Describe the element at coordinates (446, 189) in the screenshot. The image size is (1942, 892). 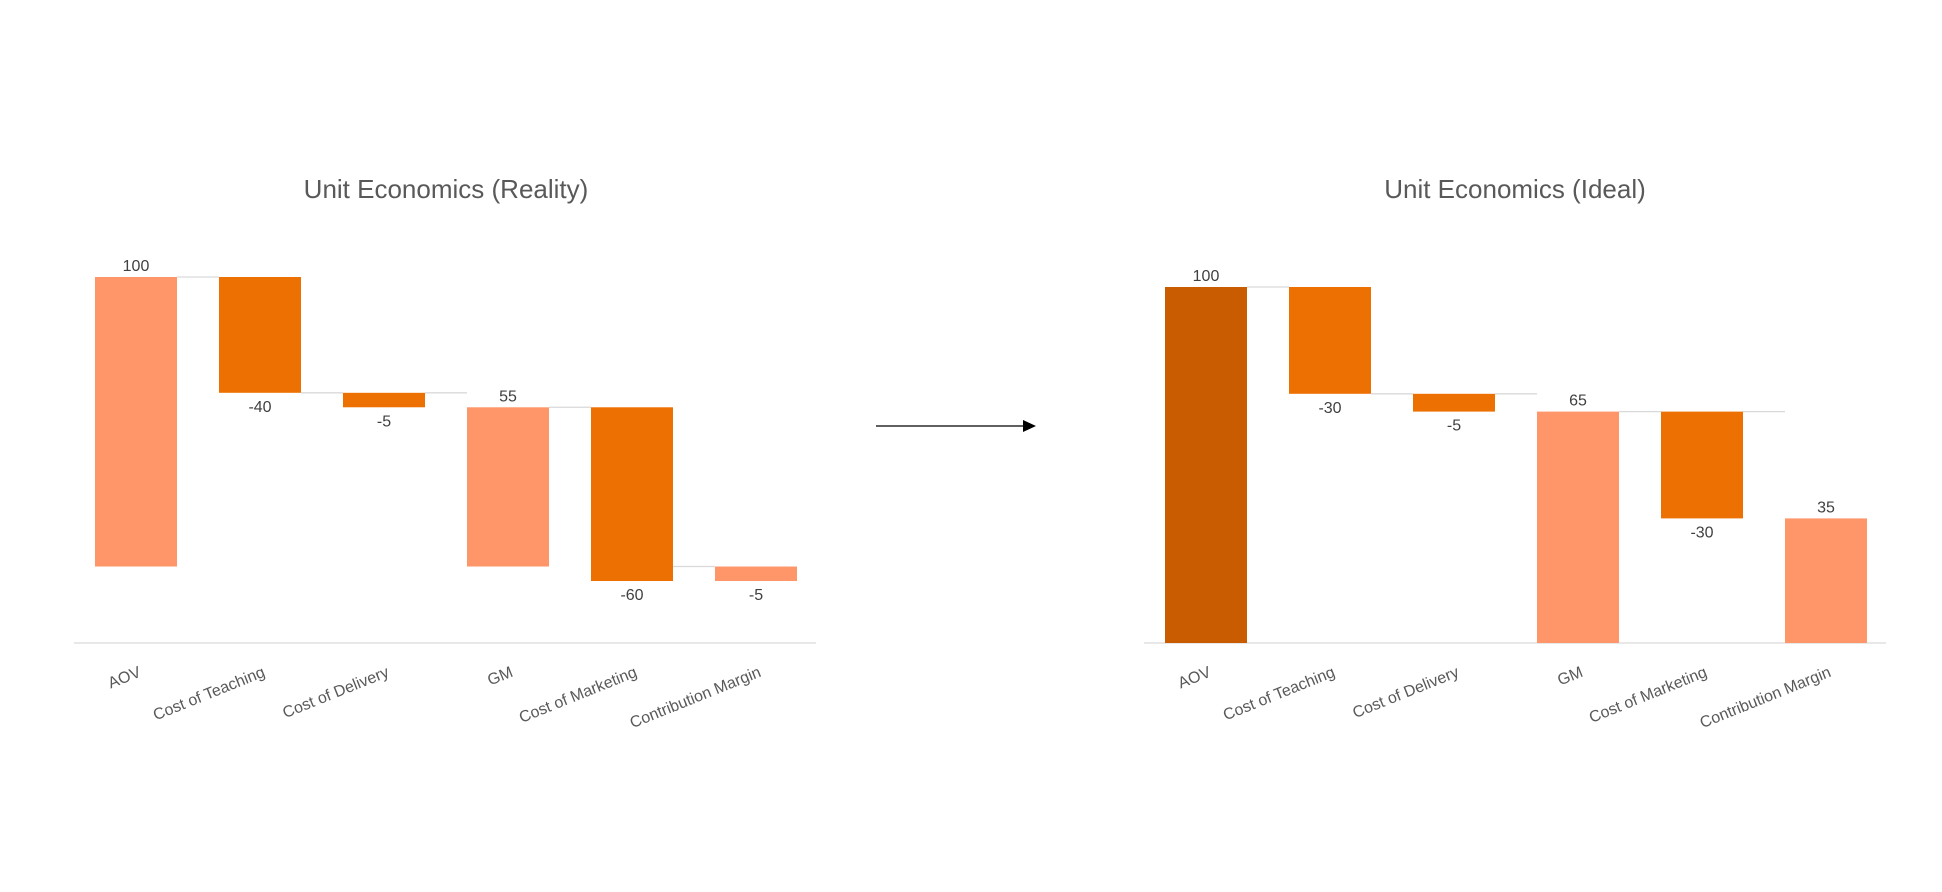
I see `chart-title-reality: Unit Economics (Reality)` at that location.